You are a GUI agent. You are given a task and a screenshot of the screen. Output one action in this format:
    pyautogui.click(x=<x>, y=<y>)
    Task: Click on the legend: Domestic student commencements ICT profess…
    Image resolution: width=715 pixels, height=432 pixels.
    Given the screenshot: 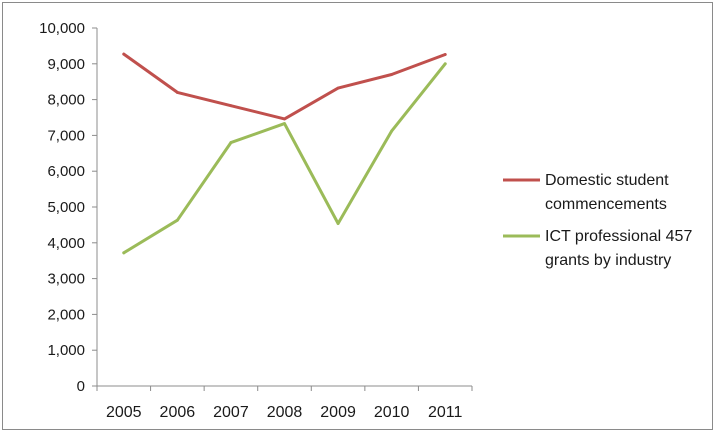 What is the action you would take?
    pyautogui.click(x=597, y=220)
    